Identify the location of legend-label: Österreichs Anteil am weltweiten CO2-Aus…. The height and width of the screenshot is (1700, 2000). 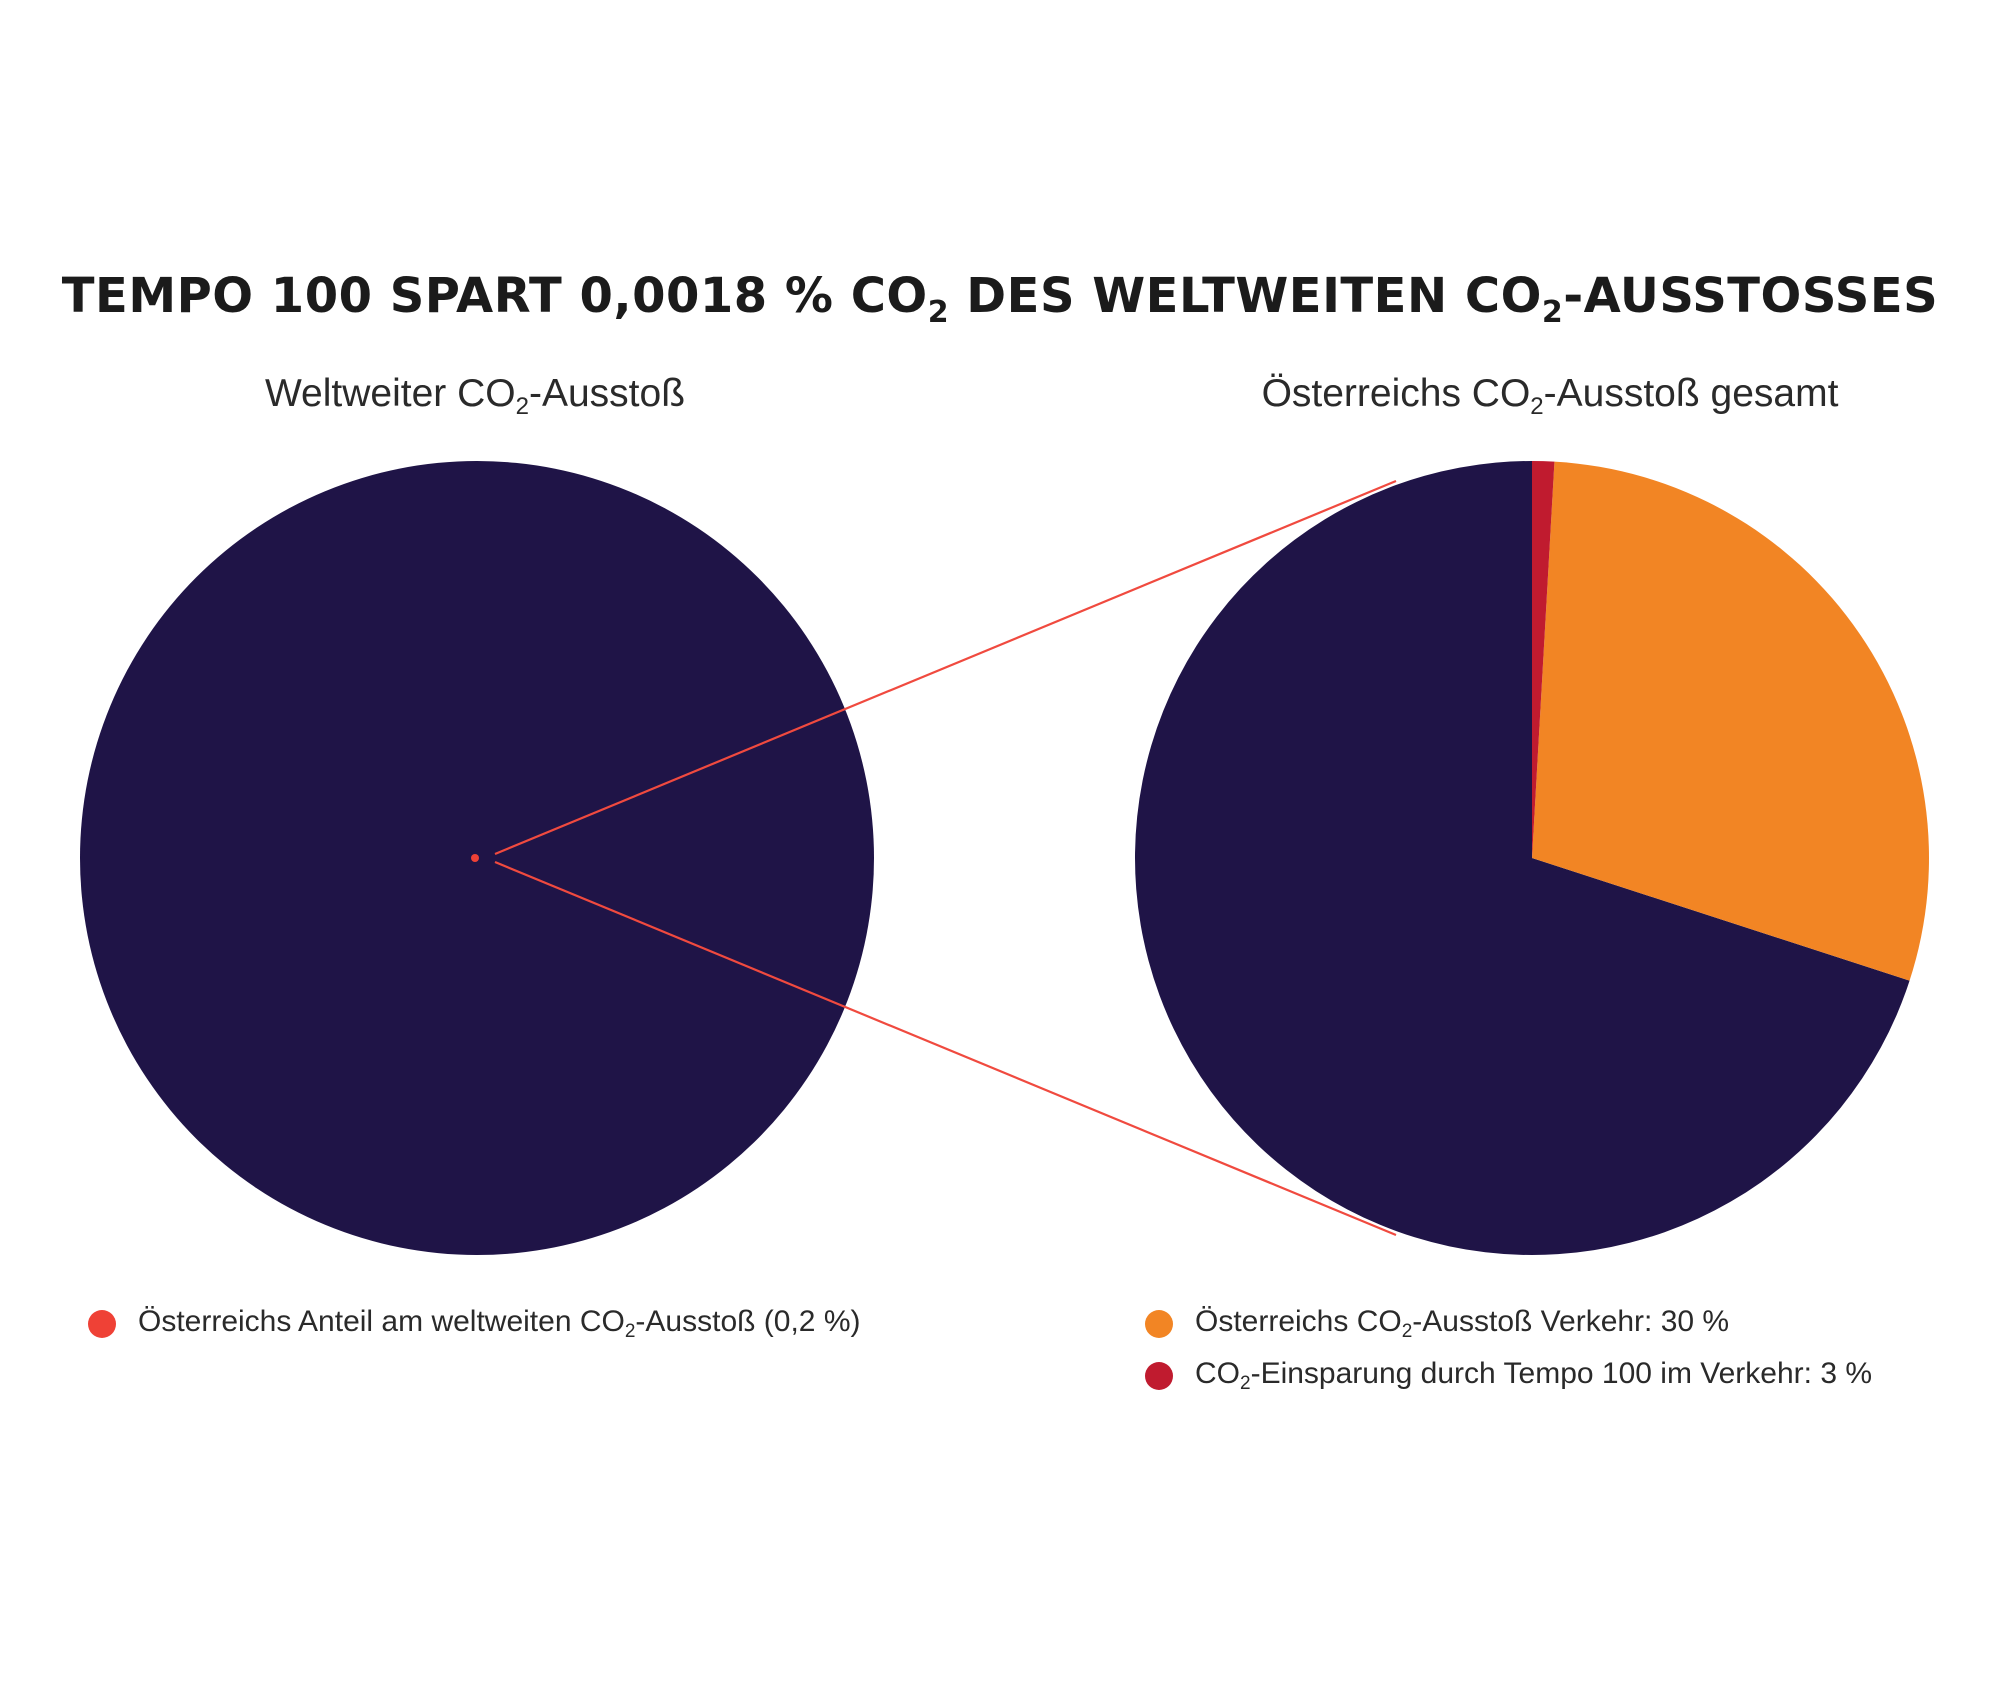
(499, 1323).